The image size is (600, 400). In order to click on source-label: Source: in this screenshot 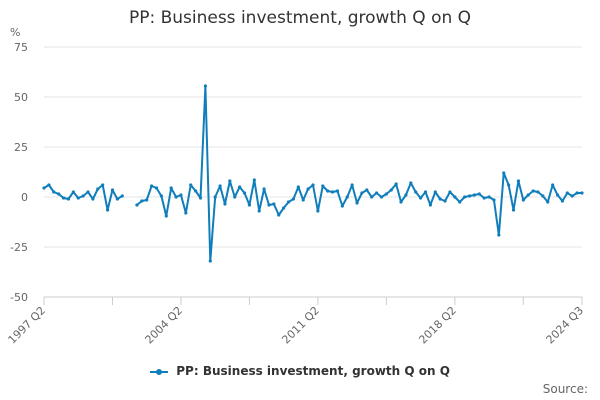, I will do `click(565, 389)`.